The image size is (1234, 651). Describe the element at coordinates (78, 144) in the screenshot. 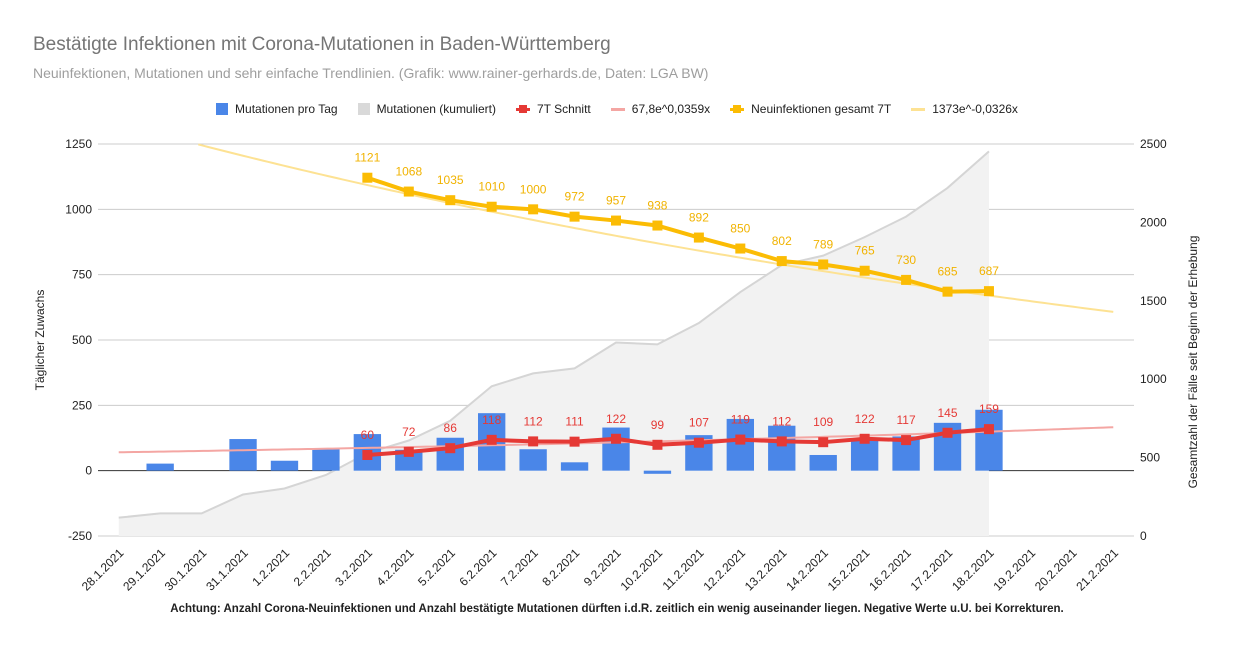

I see `y-tick-label: 1250` at that location.